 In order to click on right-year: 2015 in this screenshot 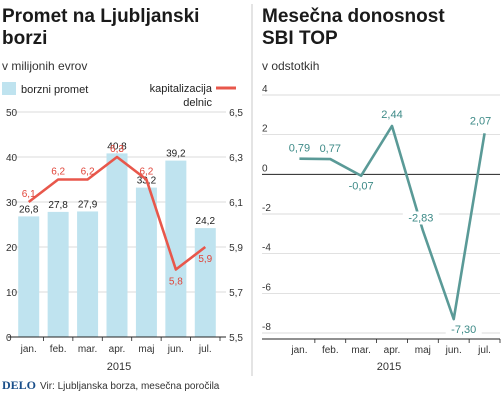, I will do `click(389, 367)`.